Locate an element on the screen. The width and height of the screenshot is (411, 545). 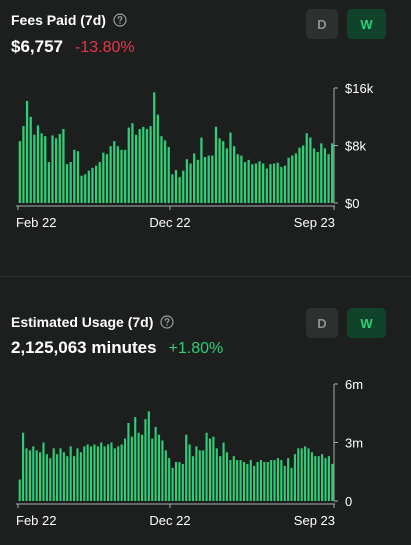
usage-value: 2,125,063 minutes is located at coordinates (84, 347).